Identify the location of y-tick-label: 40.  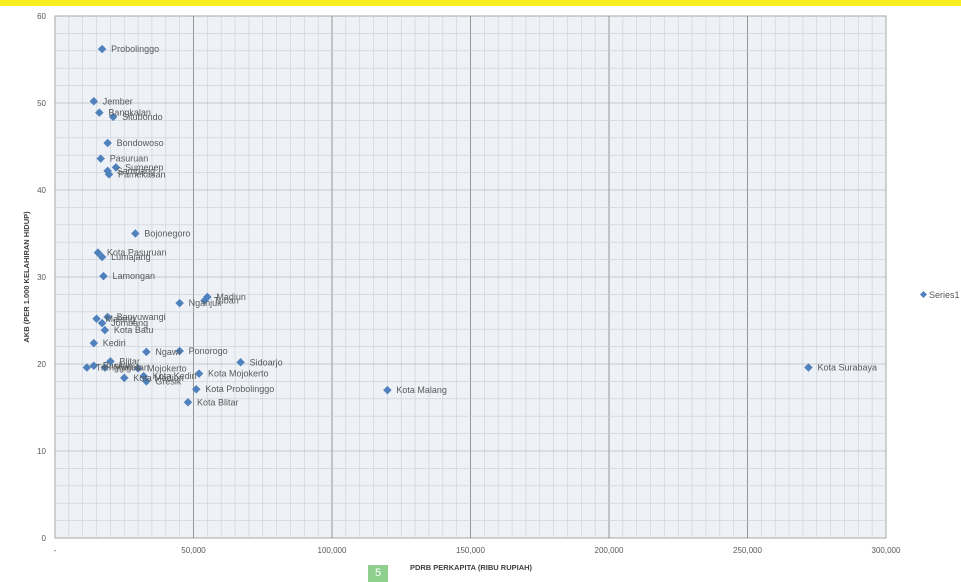
(41, 190).